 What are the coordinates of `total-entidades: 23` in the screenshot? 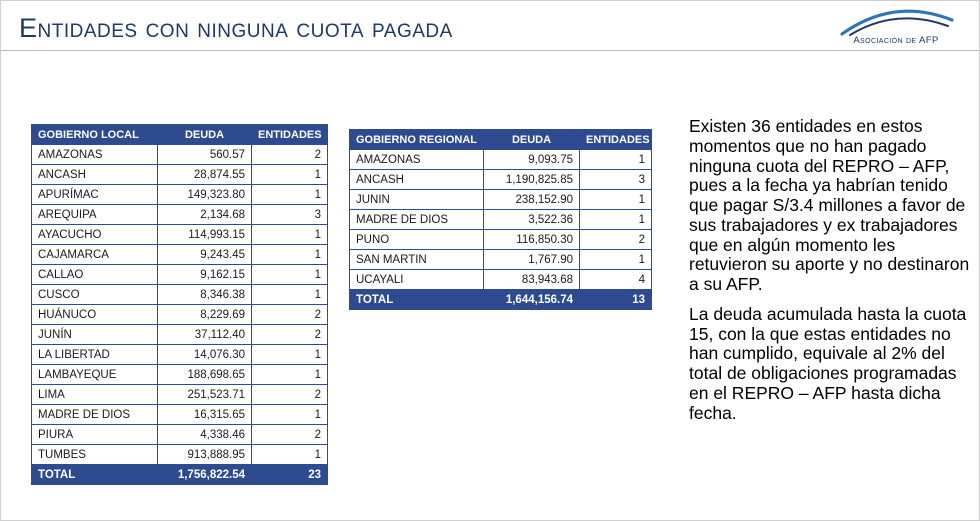 It's located at (289, 474).